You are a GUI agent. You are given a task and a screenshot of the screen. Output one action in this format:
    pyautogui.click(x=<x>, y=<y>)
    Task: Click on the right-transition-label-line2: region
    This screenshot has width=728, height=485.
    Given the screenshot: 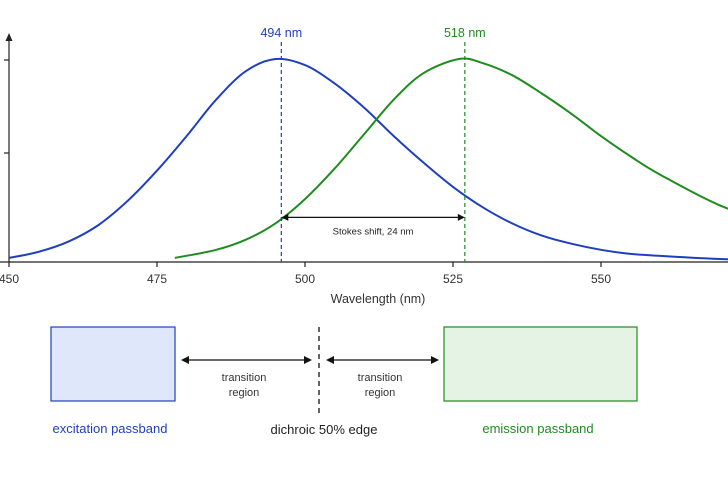 What is the action you would take?
    pyautogui.click(x=380, y=393)
    